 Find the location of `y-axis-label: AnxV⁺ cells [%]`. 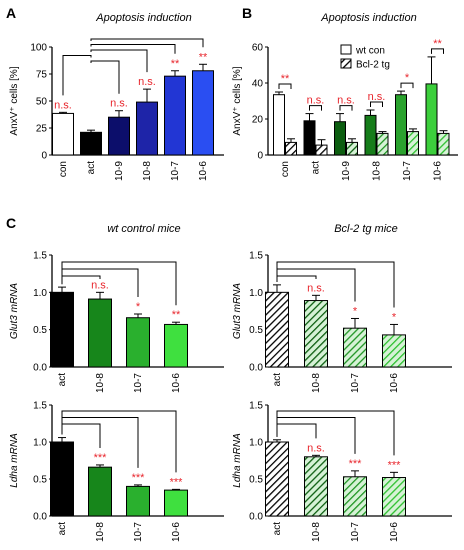

y-axis-label: AnxV⁺ cells [%] is located at coordinates (14, 100).